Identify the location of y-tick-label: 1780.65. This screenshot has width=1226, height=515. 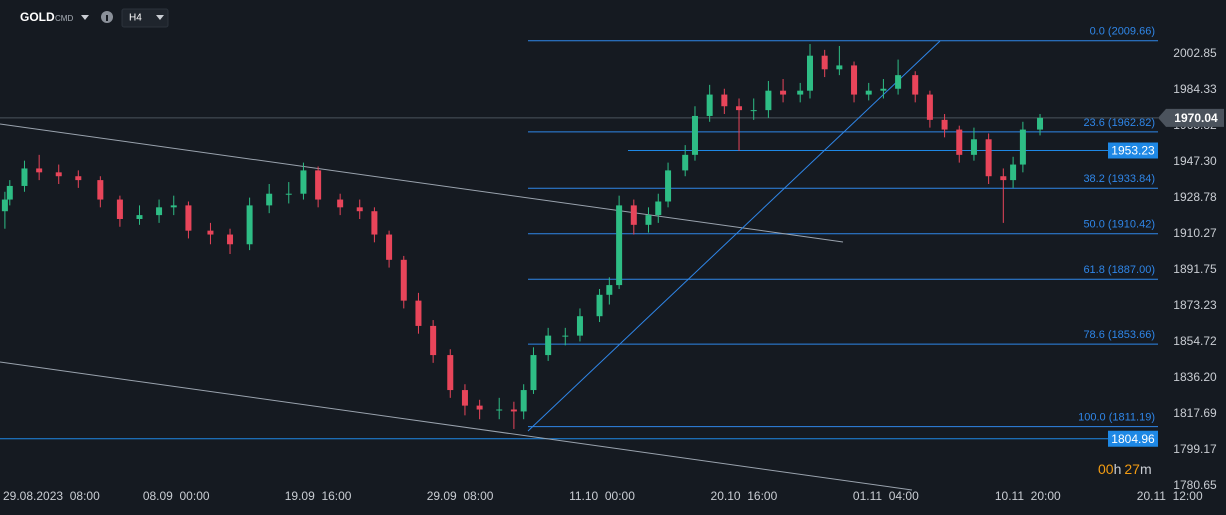
(1195, 485).